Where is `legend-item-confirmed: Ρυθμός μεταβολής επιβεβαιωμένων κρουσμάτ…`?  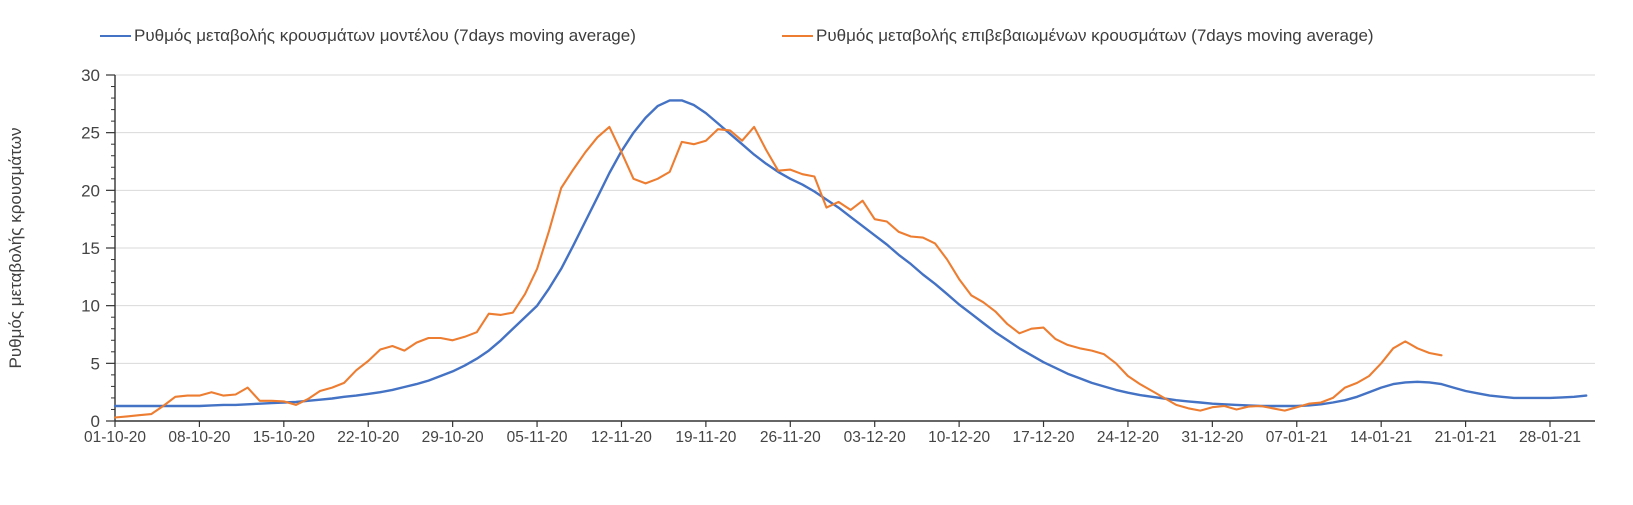 legend-item-confirmed: Ρυθμός μεταβολής επιβεβαιωμένων κρουσμάτ… is located at coordinates (1078, 36).